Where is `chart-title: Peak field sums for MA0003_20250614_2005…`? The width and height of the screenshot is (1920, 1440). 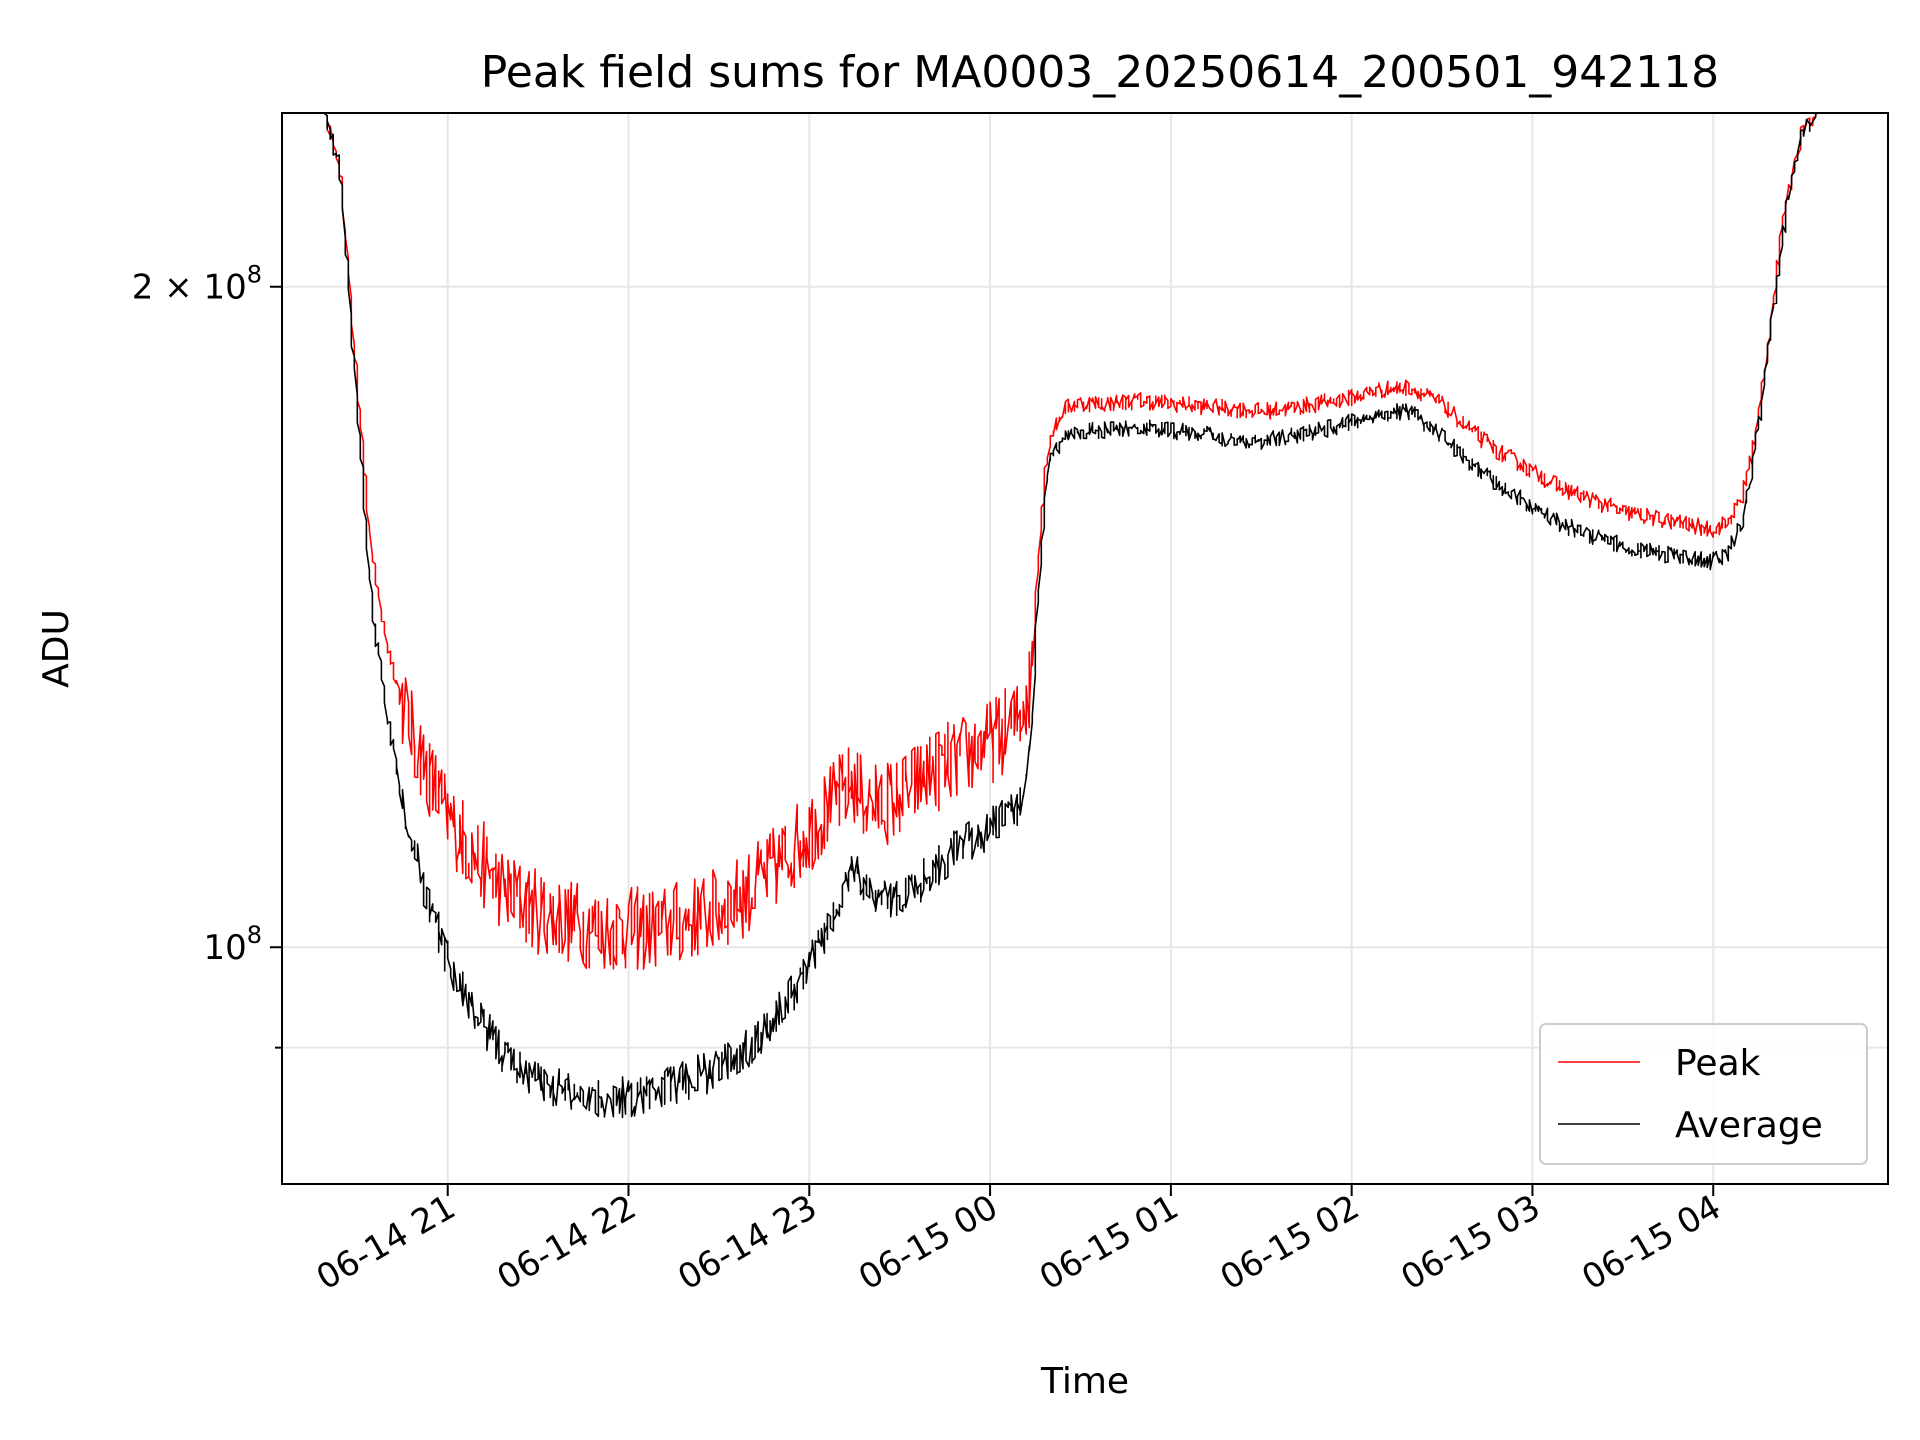
chart-title: Peak field sums for MA0003_20250614_2005… is located at coordinates (1100, 72).